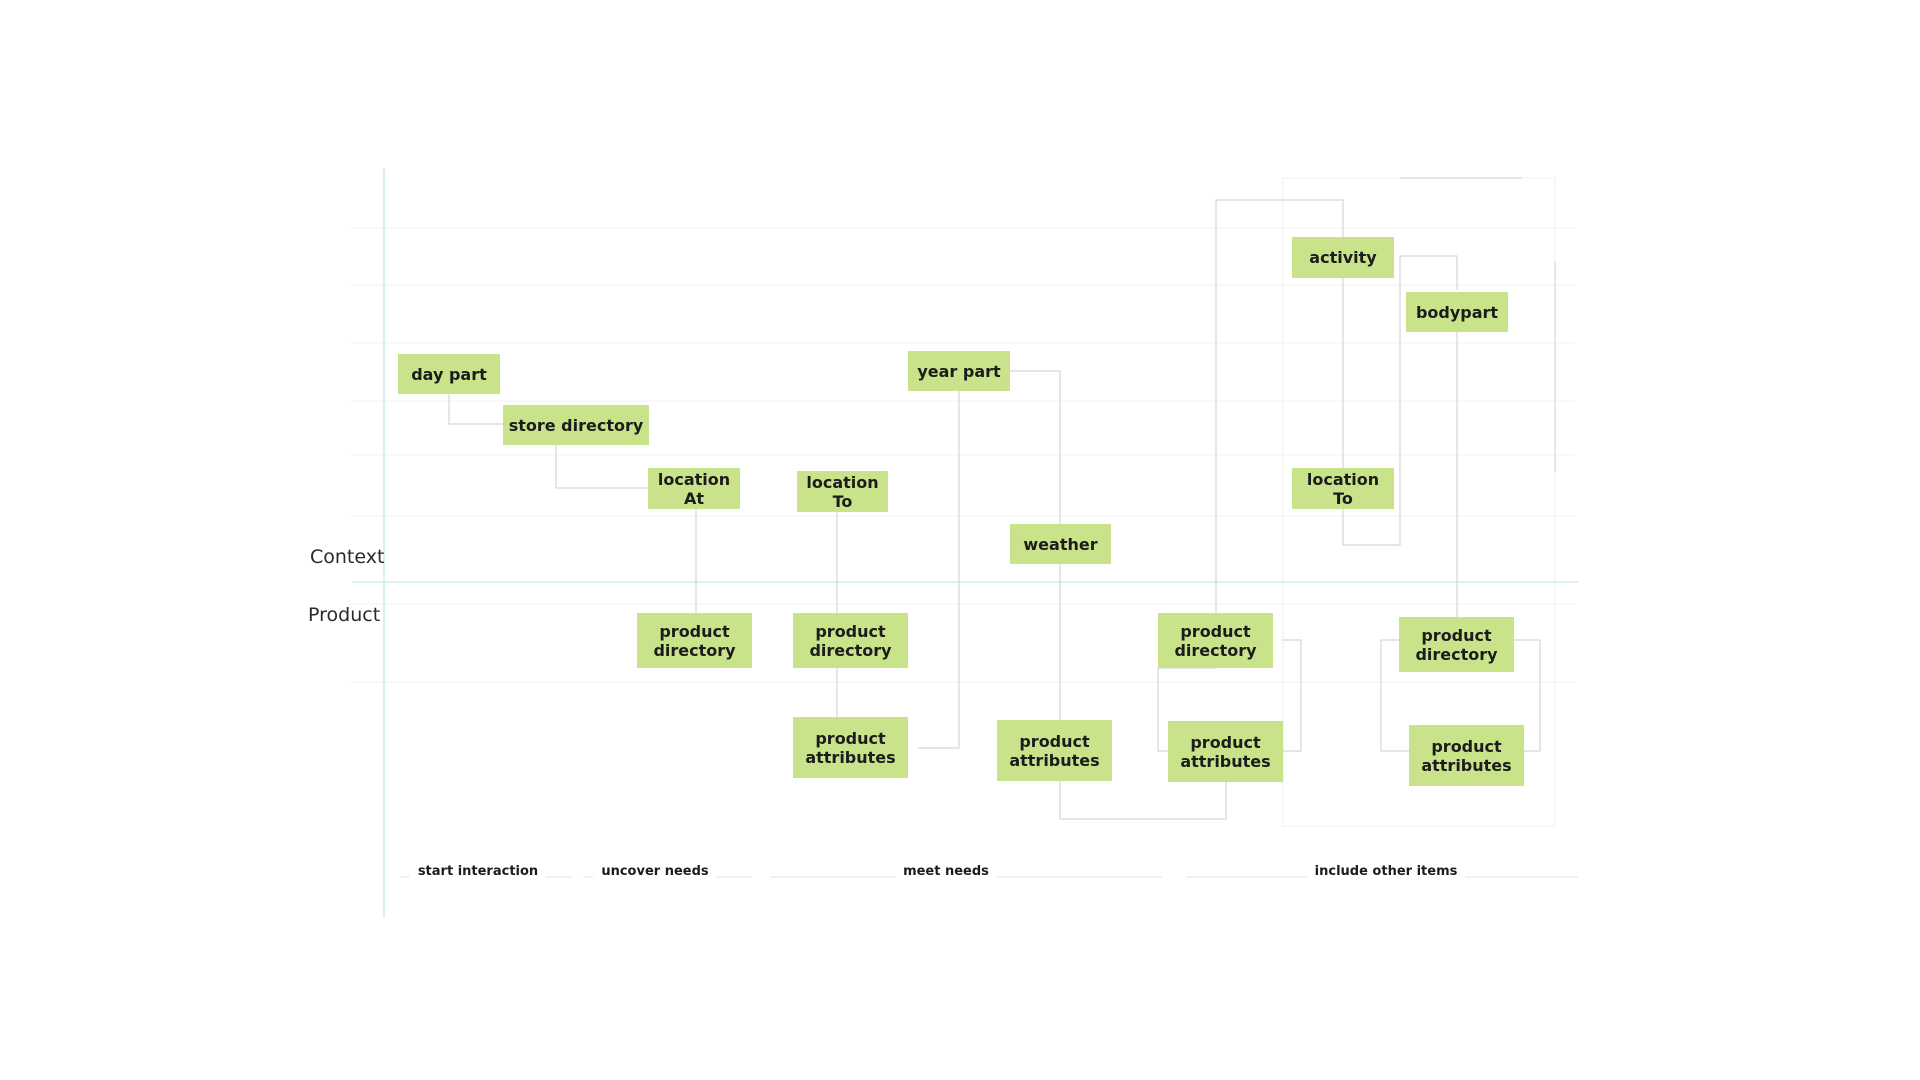 The width and height of the screenshot is (1920, 1080). I want to click on node-year-part: year part, so click(959, 371).